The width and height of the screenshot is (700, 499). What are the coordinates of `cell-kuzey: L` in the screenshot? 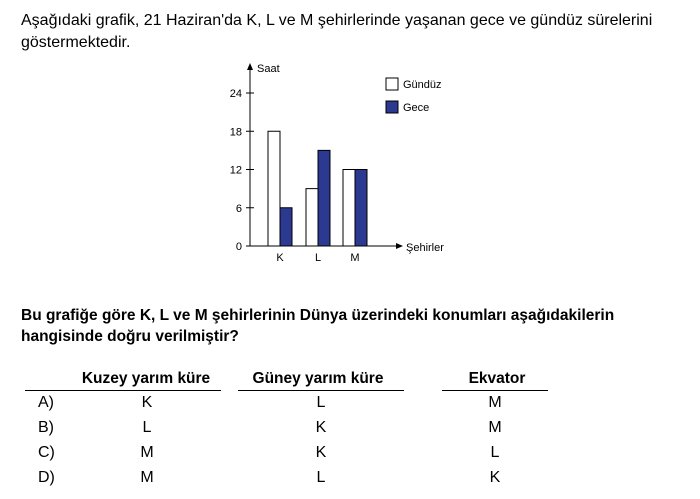 It's located at (147, 427).